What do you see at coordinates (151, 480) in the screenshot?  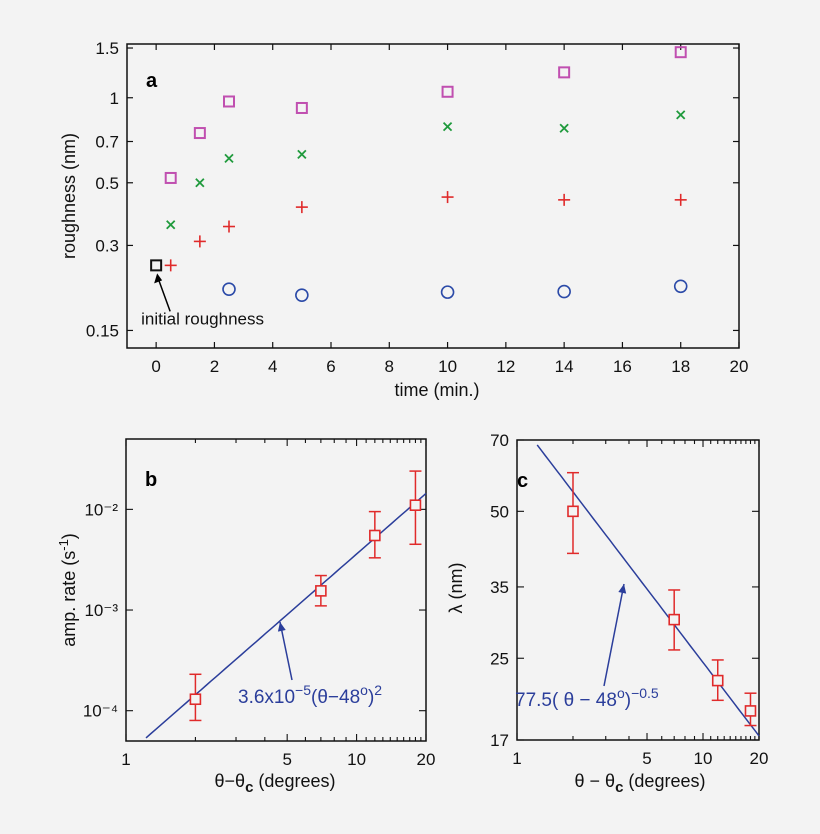 I see `panel-b-label: b` at bounding box center [151, 480].